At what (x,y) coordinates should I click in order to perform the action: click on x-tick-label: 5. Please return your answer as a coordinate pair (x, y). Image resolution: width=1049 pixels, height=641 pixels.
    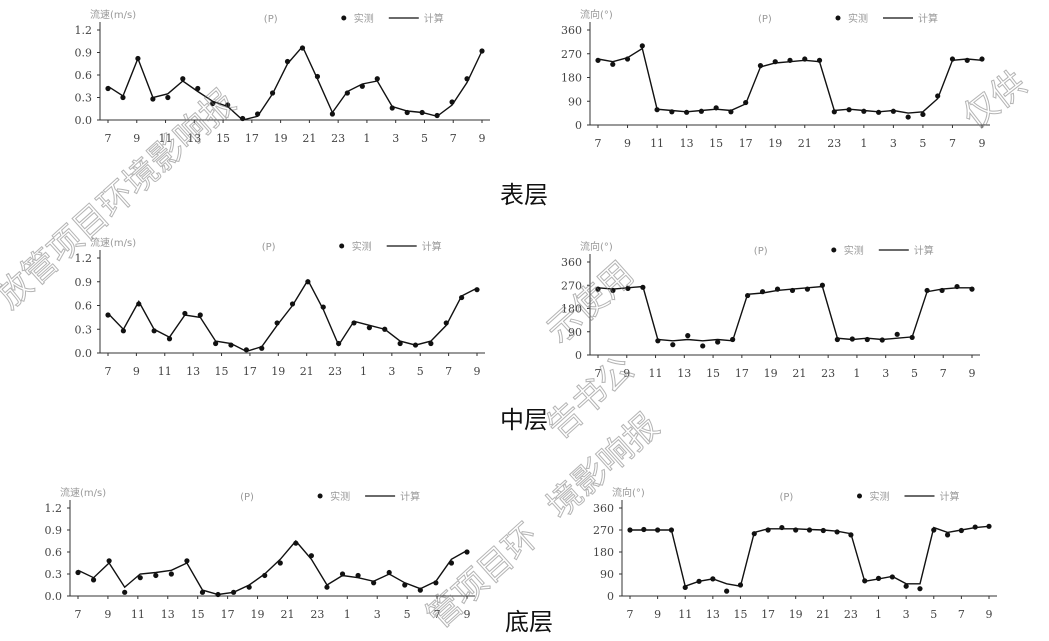
    Looking at the image, I should click on (420, 371).